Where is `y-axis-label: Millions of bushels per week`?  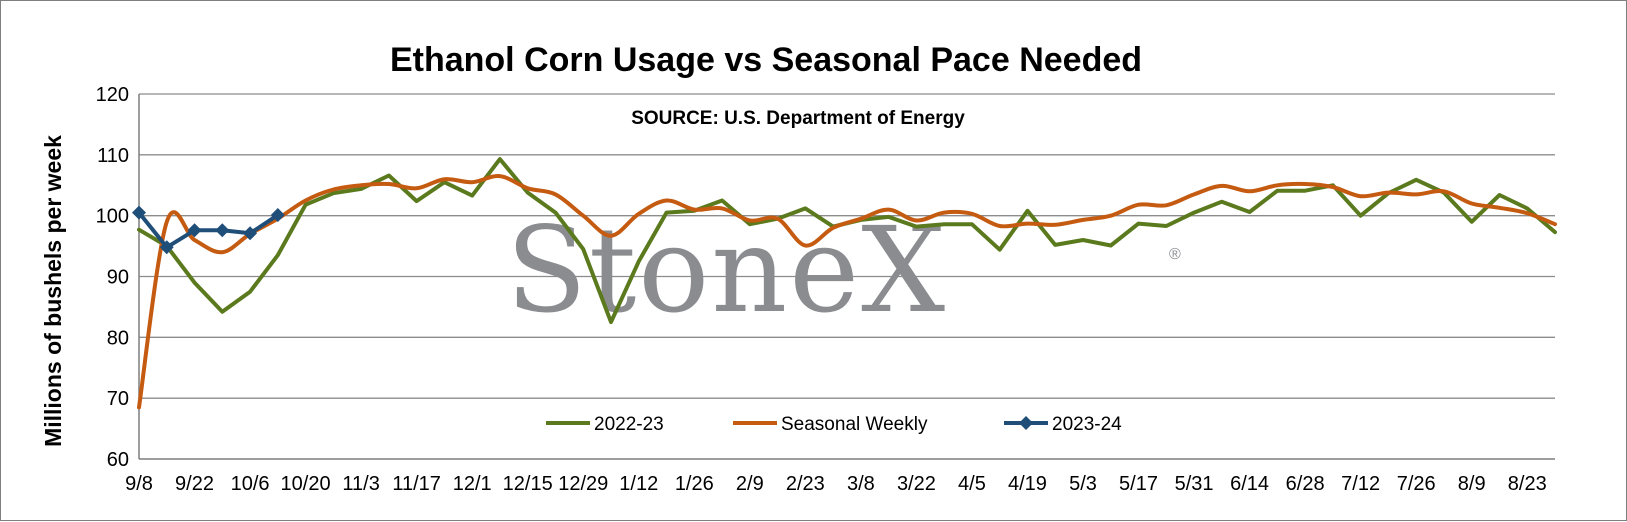 y-axis-label: Millions of bushels per week is located at coordinates (53, 291).